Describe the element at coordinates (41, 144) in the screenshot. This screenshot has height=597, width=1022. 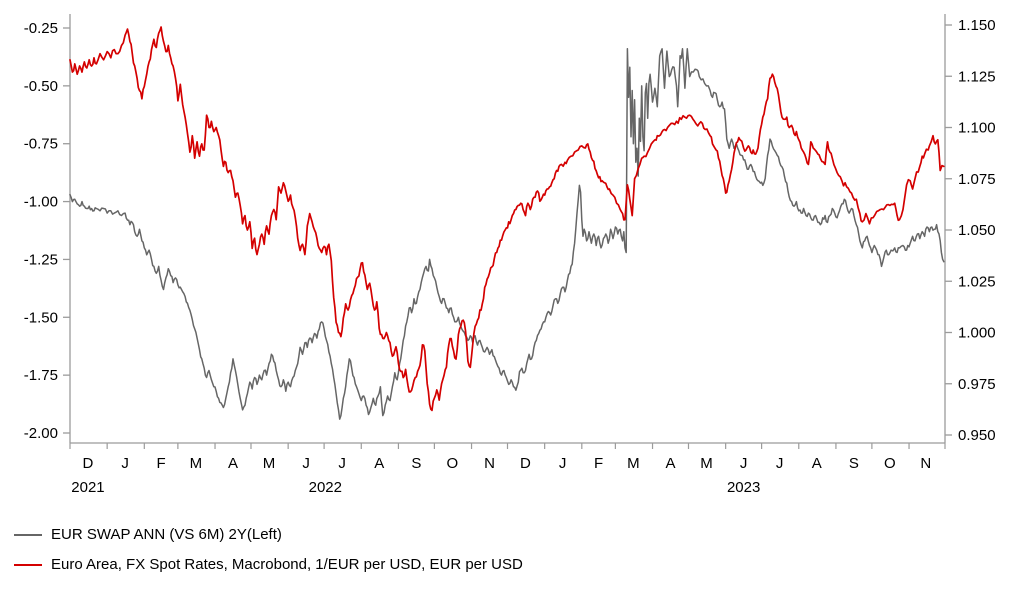
I see `left-axis-tick-label: -0.75` at that location.